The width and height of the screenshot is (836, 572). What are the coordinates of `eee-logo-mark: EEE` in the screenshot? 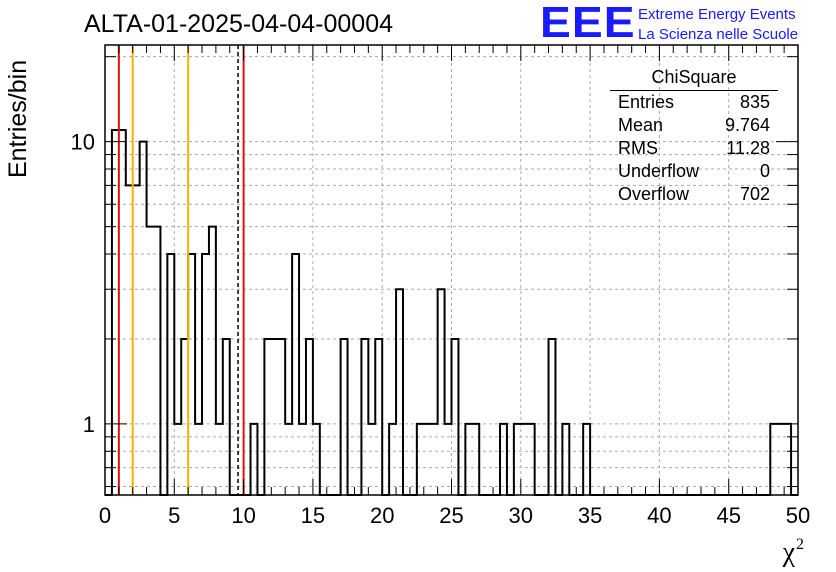 It's located at (588, 23).